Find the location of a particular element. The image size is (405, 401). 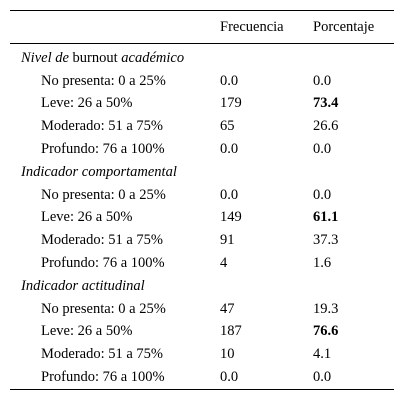

cell-frecuencia: 179 is located at coordinates (231, 103).